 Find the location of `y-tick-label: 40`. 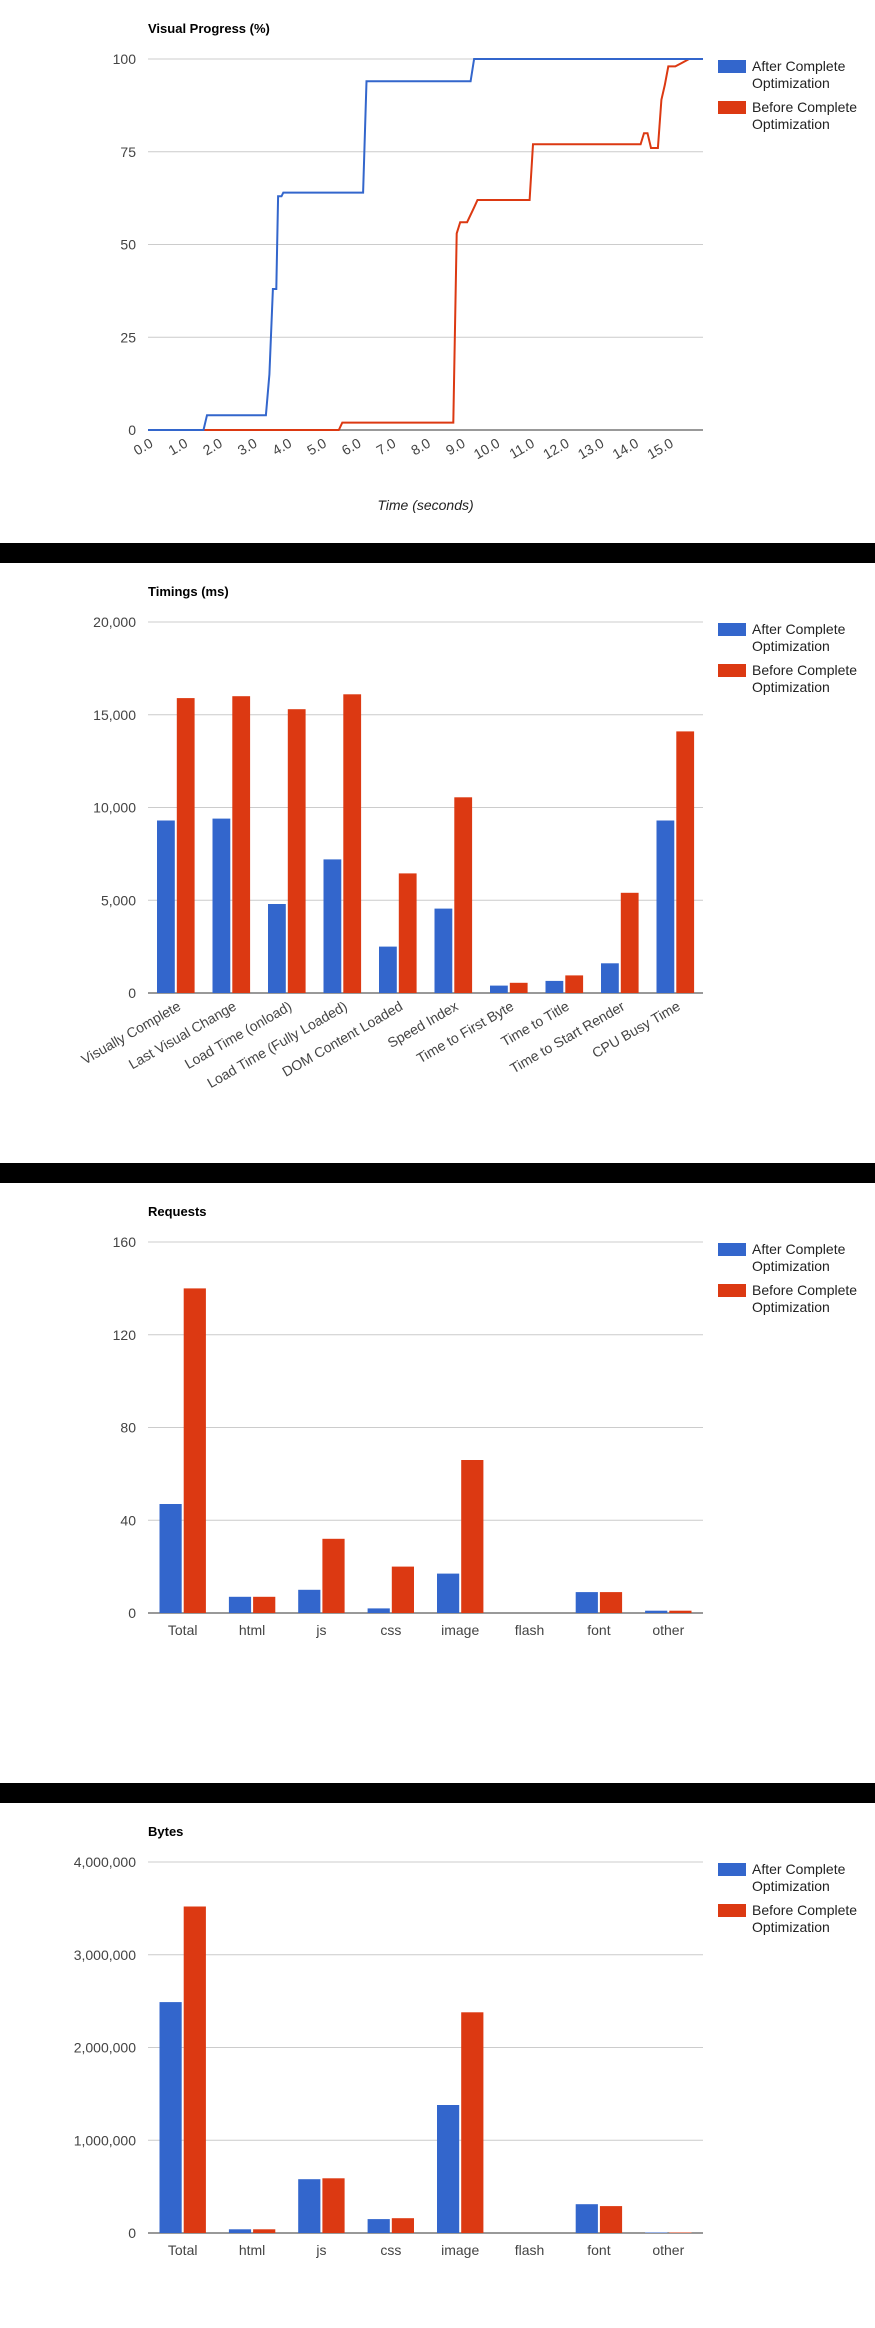

y-tick-label: 40 is located at coordinates (128, 1520).